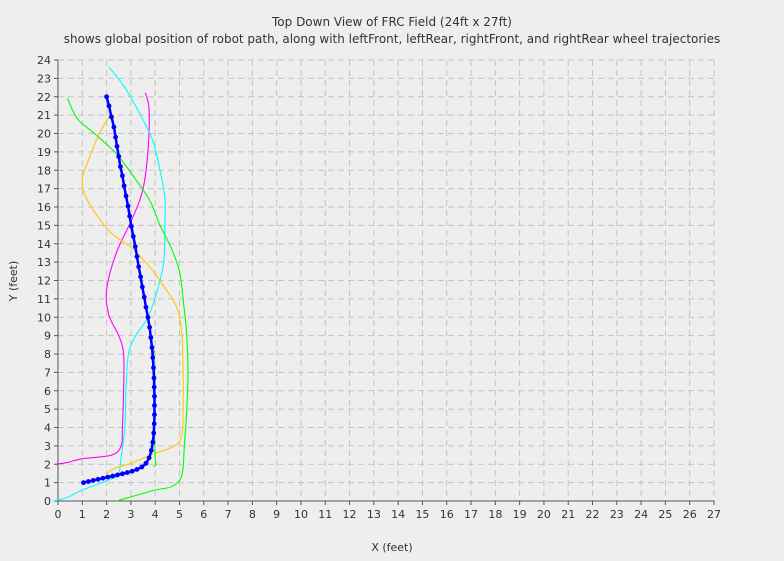 This screenshot has width=784, height=561. Describe the element at coordinates (447, 514) in the screenshot. I see `x-tick-label: 16` at that location.